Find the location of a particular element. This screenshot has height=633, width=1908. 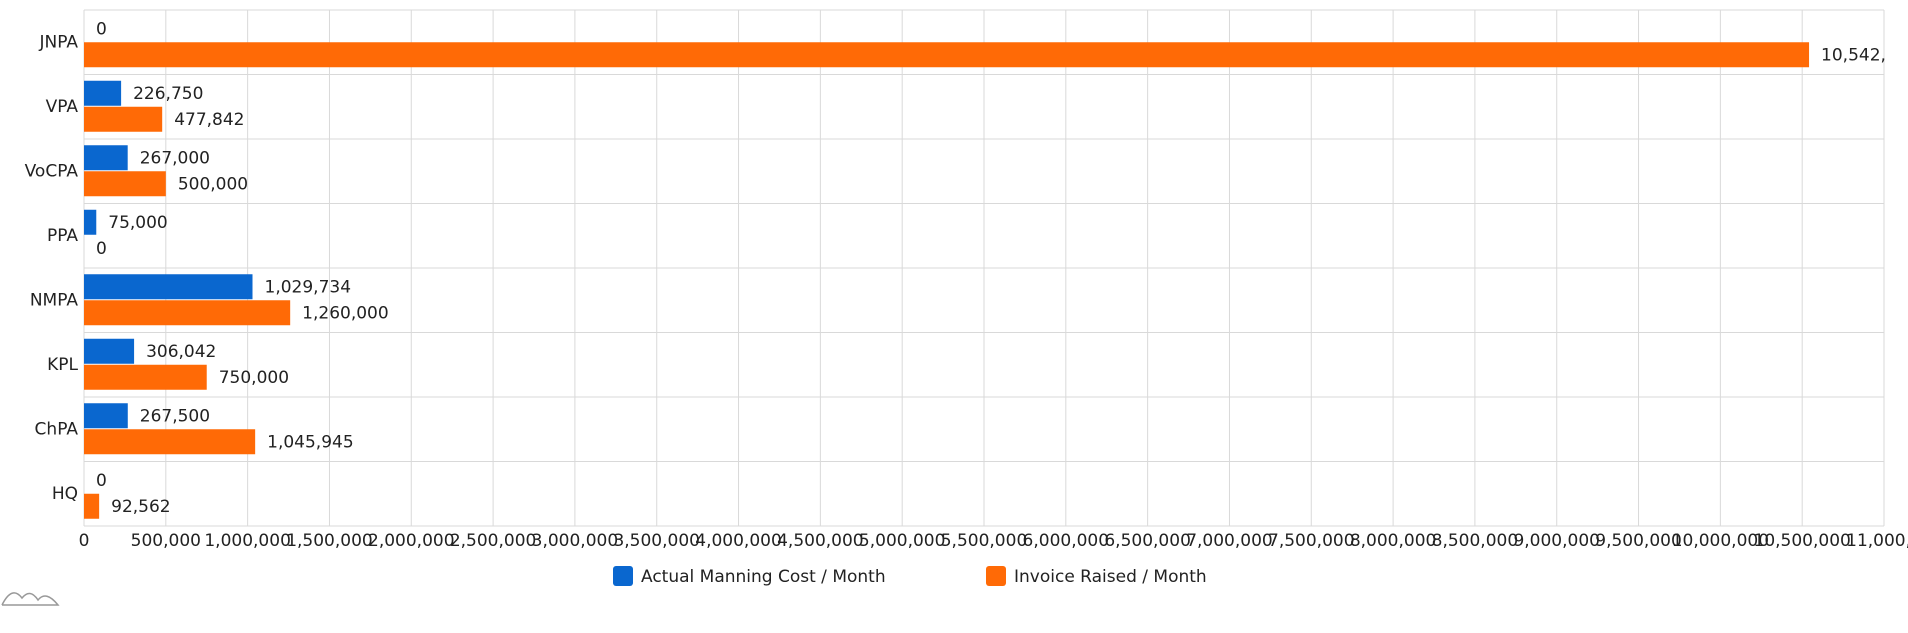

y-tick-label: VPA is located at coordinates (62, 107).